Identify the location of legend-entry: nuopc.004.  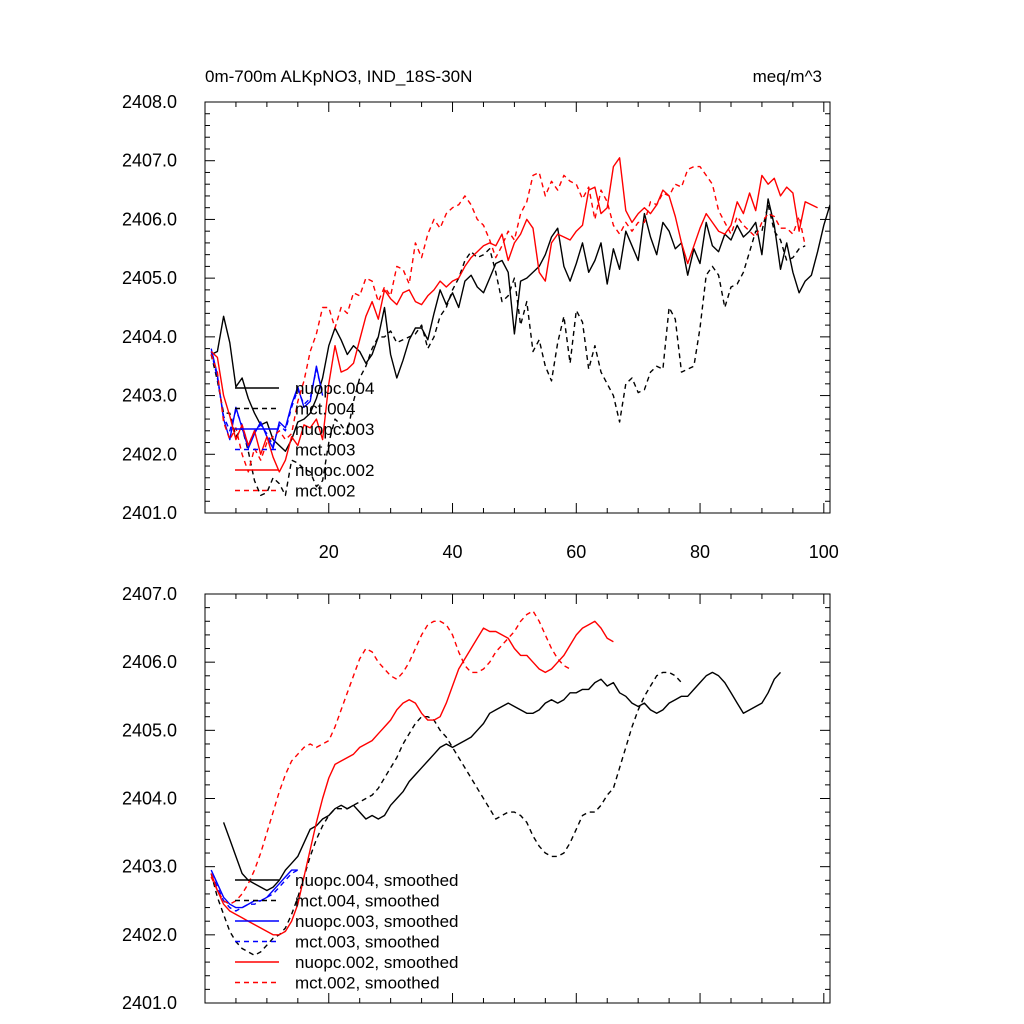
(334, 388).